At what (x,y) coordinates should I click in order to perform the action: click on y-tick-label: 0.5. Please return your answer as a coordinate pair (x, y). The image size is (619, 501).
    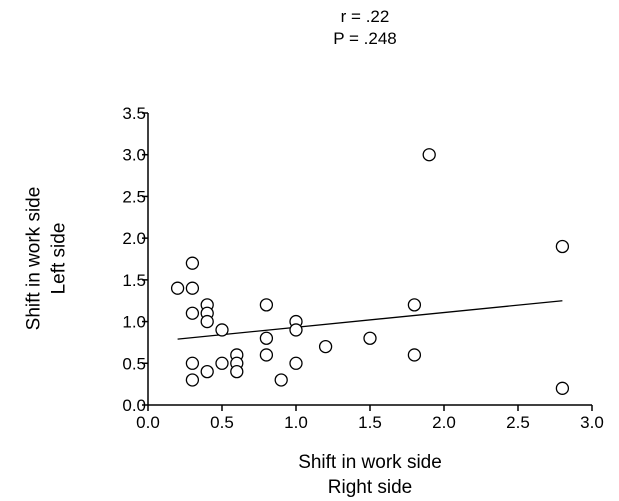
    Looking at the image, I should click on (134, 363).